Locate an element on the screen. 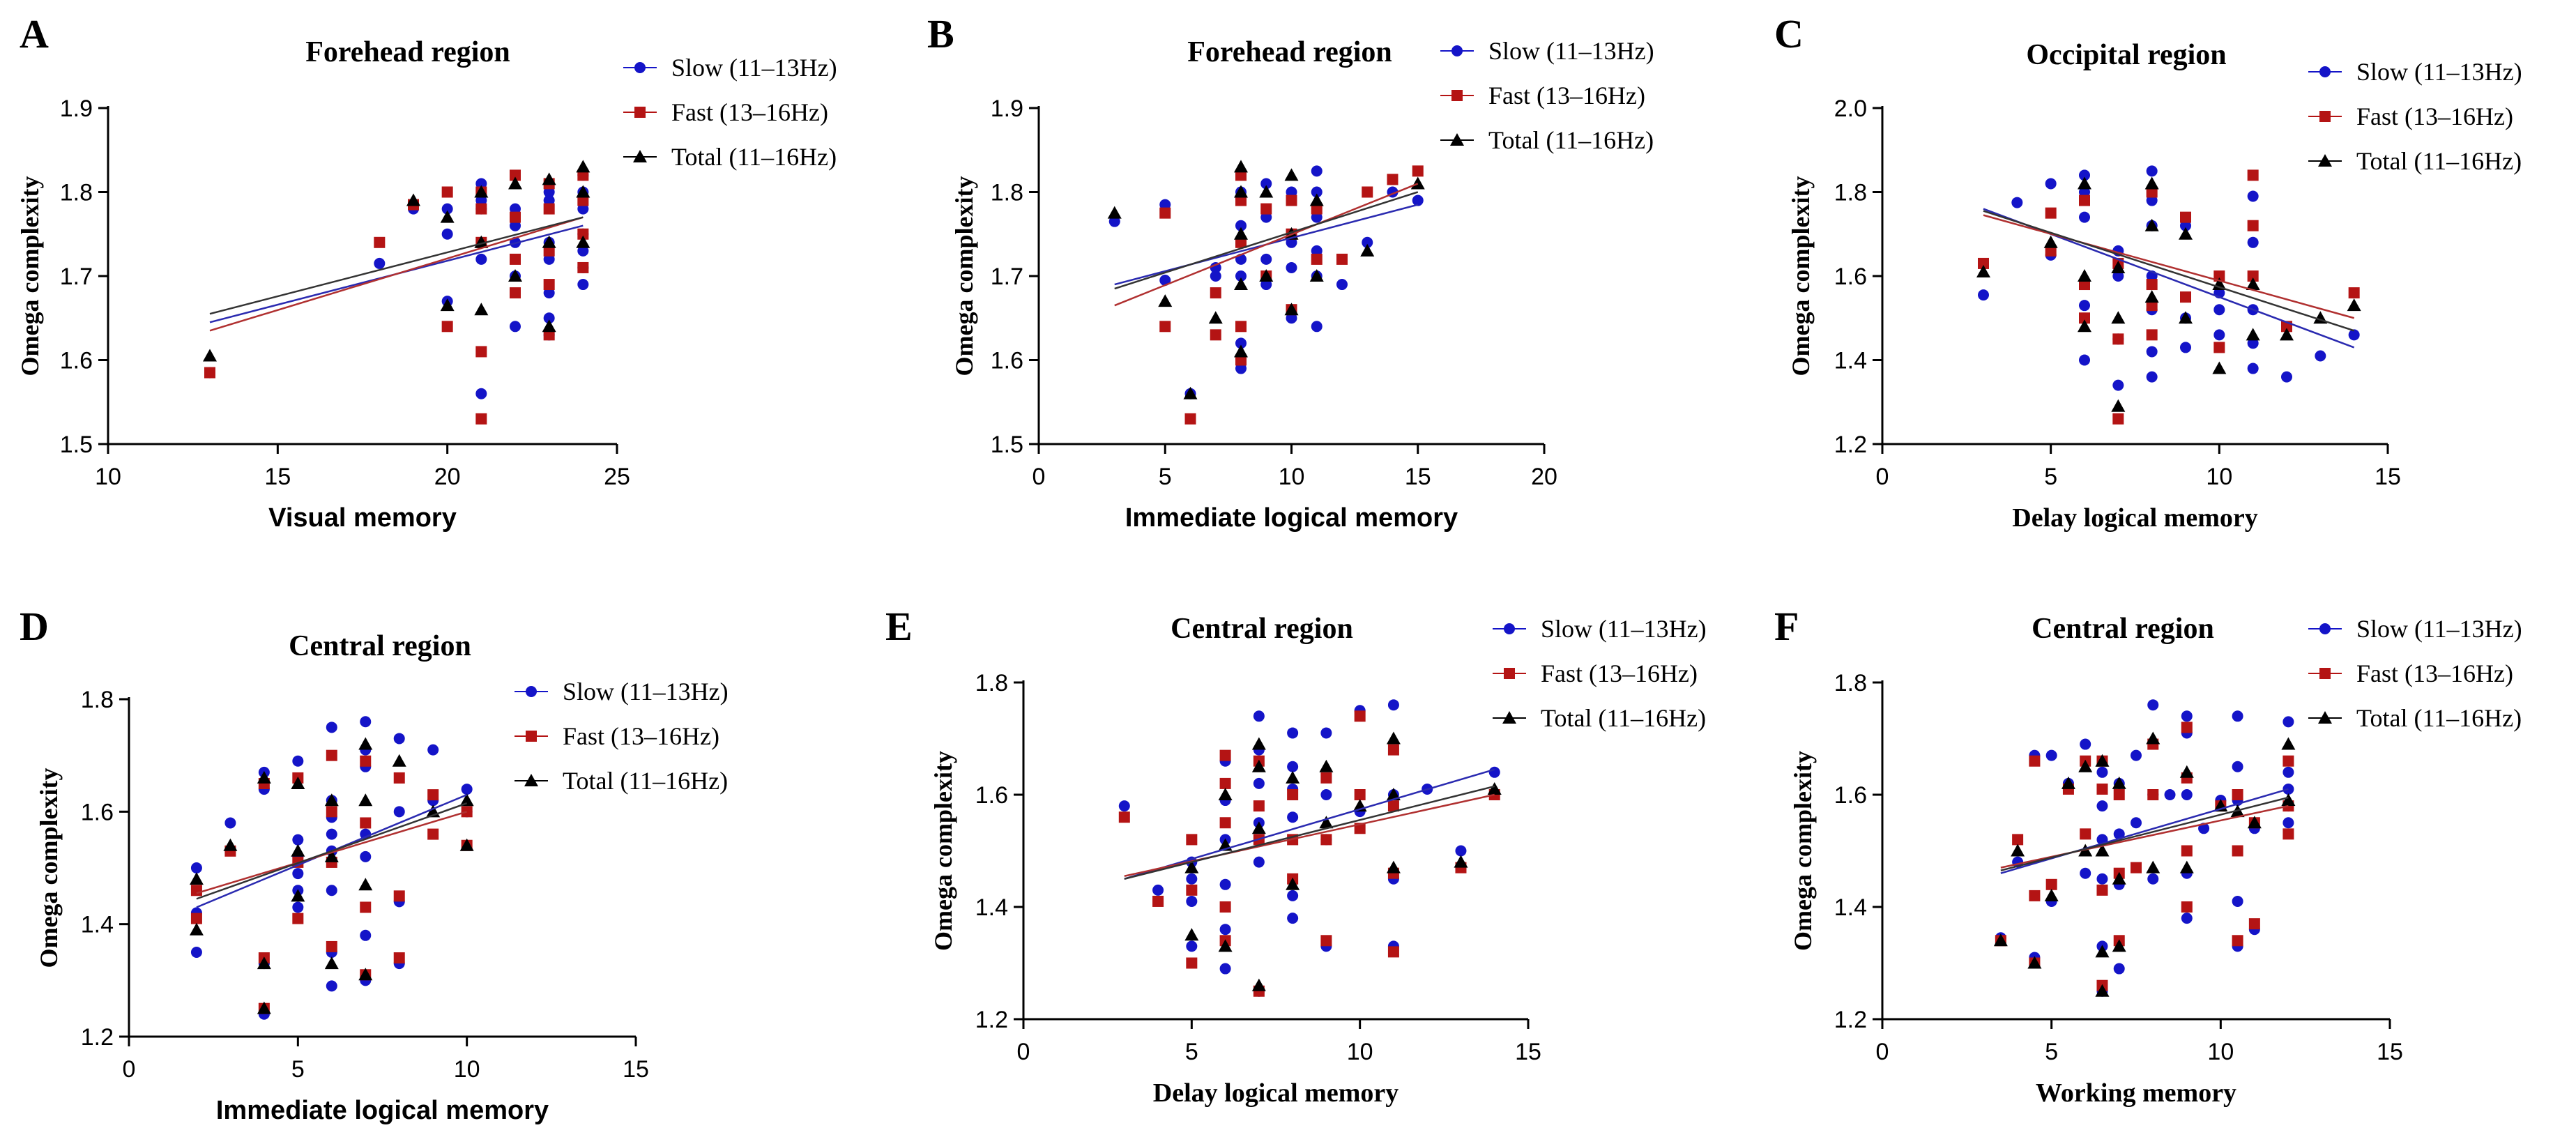  y-tick-label: 1.9 is located at coordinates (76, 109).